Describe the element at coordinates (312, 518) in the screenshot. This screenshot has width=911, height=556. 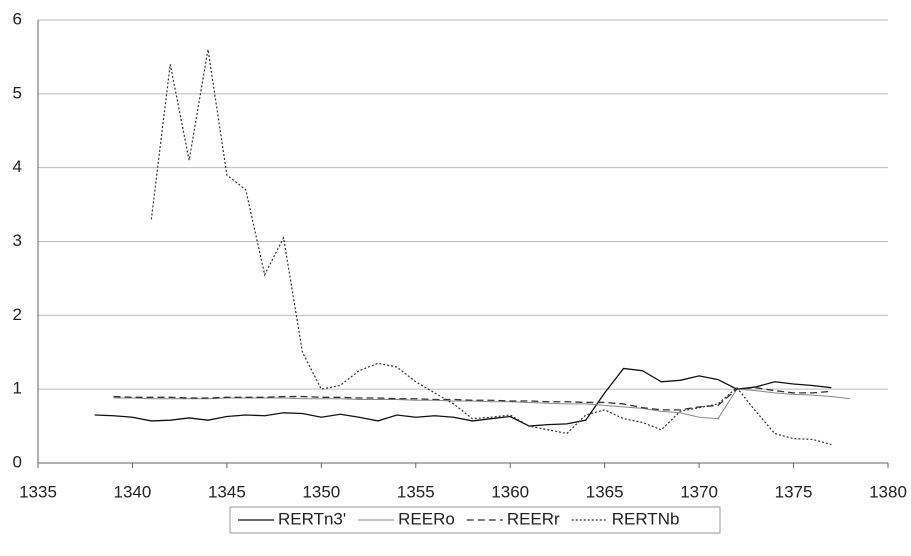
I see `legend-label: RERTn3'` at that location.